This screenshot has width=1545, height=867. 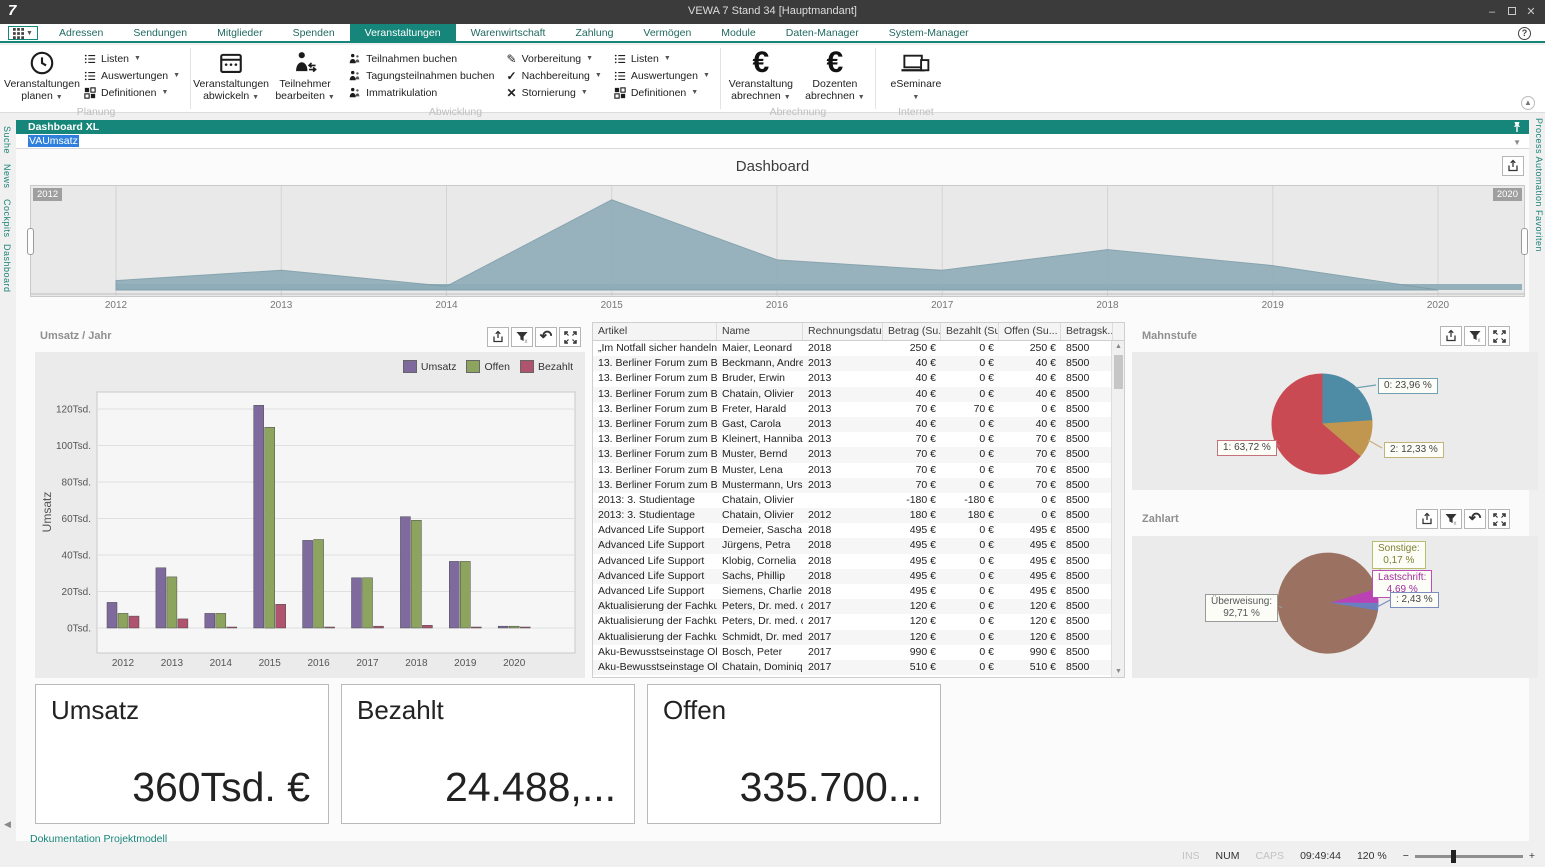 What do you see at coordinates (1118, 346) in the screenshot?
I see `scroll-up-icon: ▲` at bounding box center [1118, 346].